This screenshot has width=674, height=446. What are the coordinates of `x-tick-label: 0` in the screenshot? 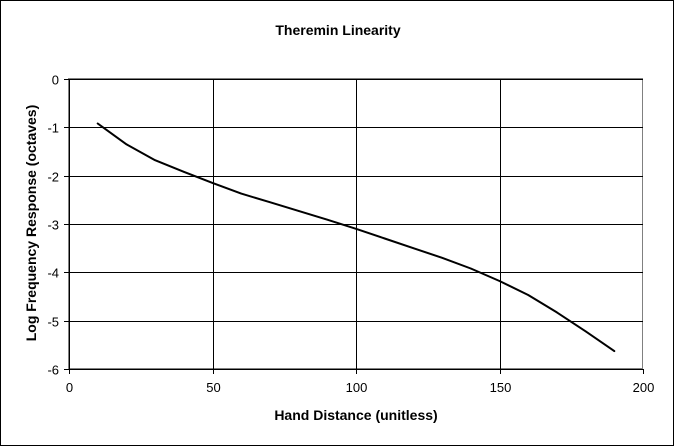 It's located at (69, 387).